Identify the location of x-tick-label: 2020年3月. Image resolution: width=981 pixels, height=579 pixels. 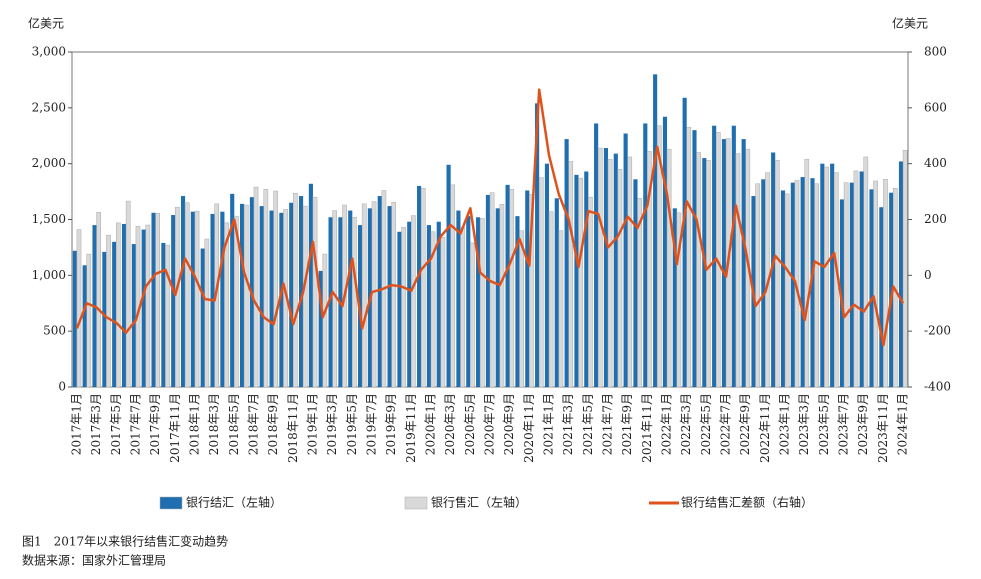
(450, 424).